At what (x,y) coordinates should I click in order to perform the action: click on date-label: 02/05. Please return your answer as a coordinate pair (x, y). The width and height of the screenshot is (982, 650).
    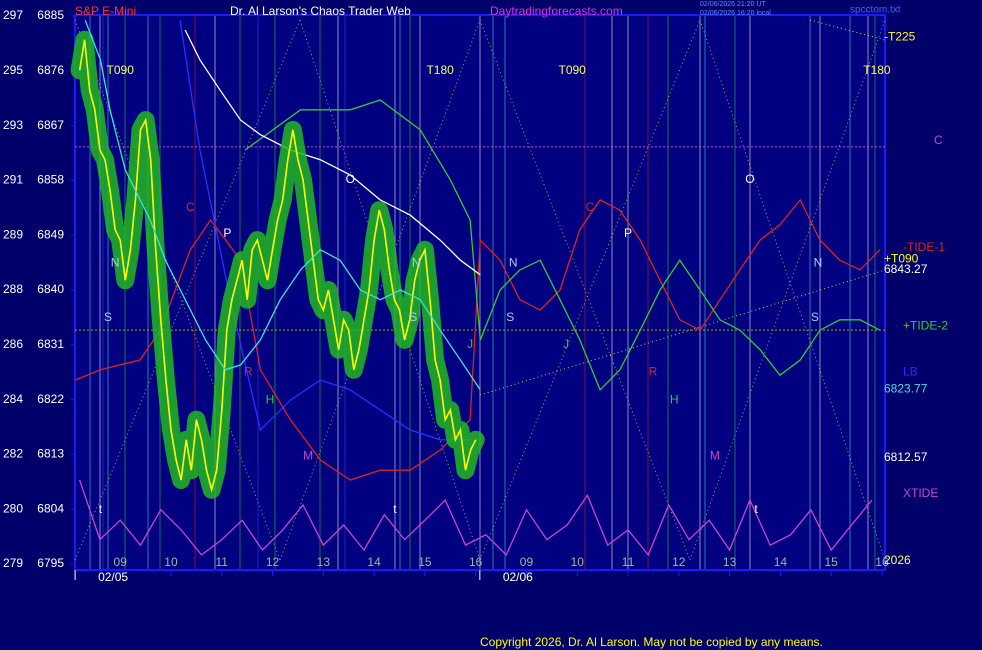
    Looking at the image, I should click on (113, 577).